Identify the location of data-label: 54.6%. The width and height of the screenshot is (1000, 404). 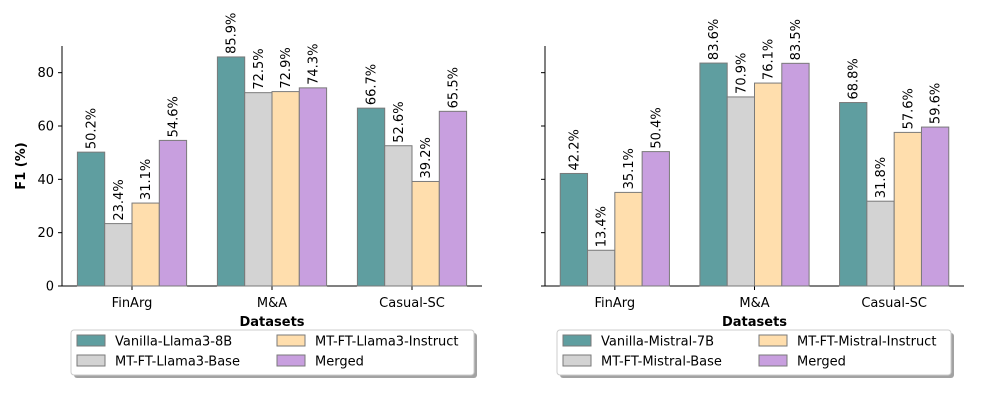
(173, 116).